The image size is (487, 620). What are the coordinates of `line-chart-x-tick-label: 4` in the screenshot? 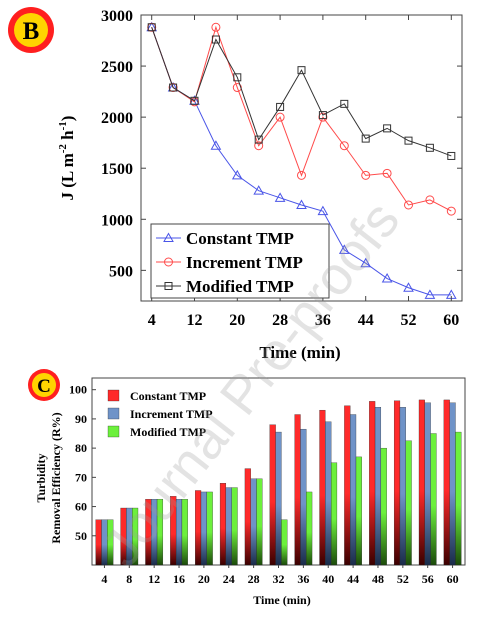 It's located at (152, 320).